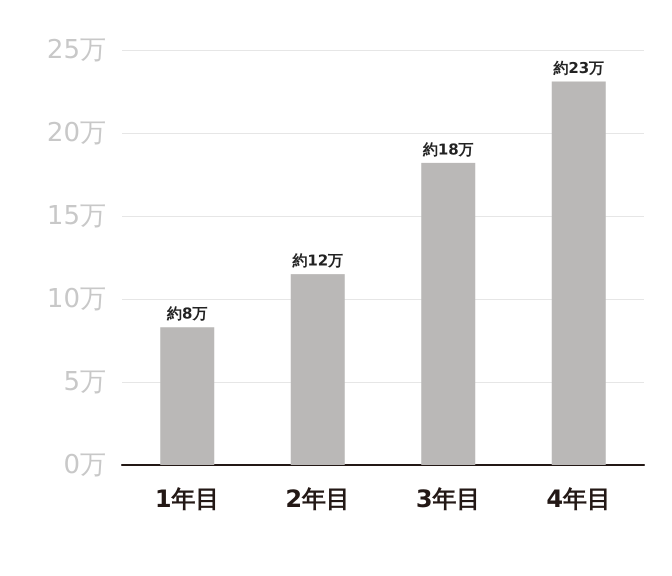  Describe the element at coordinates (578, 68) in the screenshot. I see `data-label: 約23万` at that location.